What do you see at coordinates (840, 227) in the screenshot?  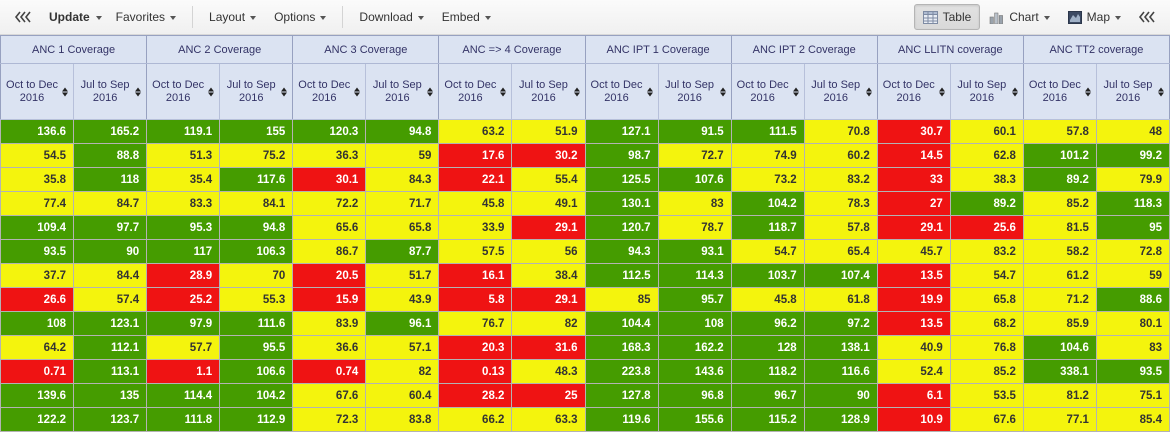 I see `data-cell: 57.8` at bounding box center [840, 227].